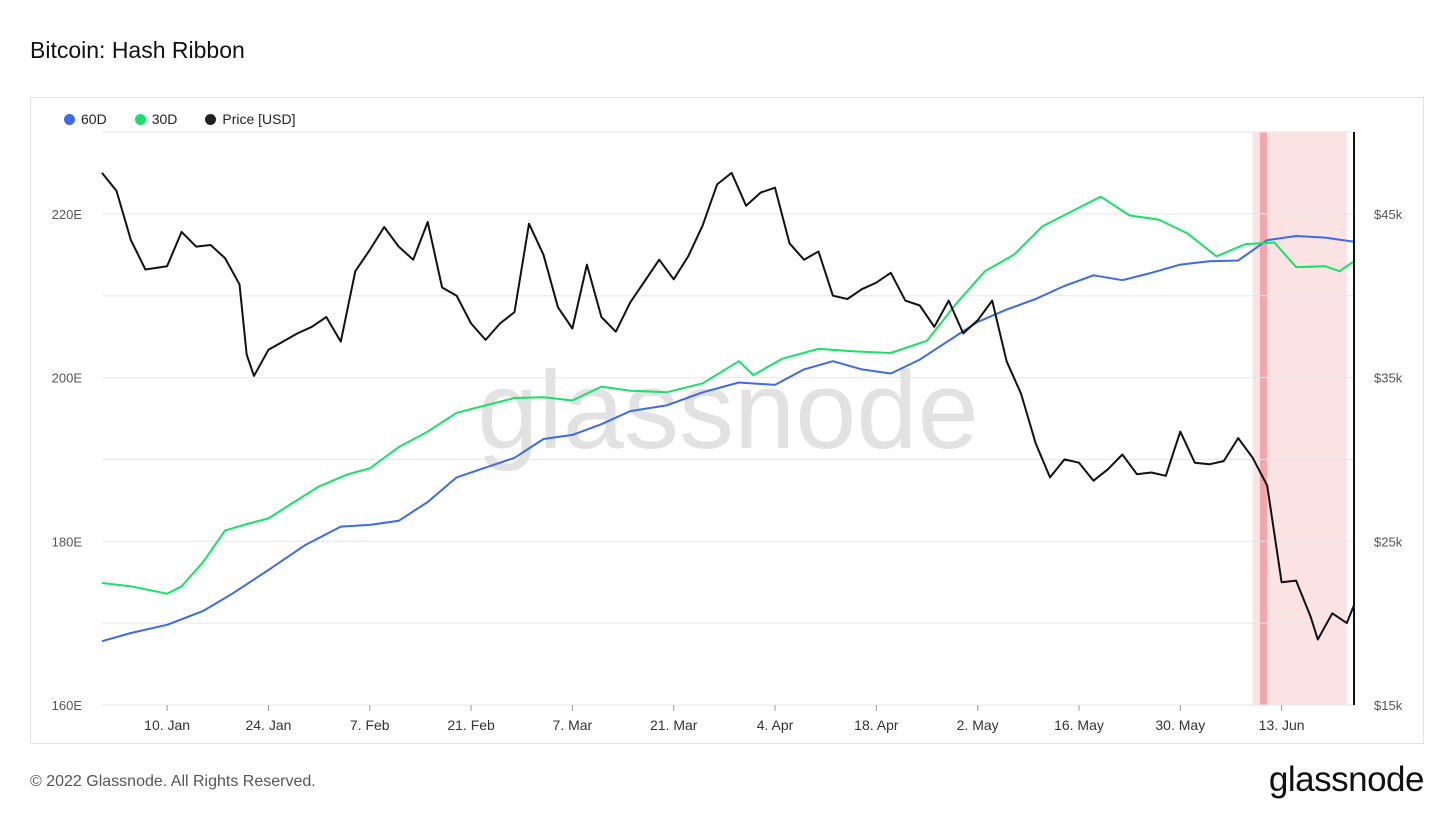  What do you see at coordinates (167, 725) in the screenshot?
I see `x-tick-label: 10. Jan` at bounding box center [167, 725].